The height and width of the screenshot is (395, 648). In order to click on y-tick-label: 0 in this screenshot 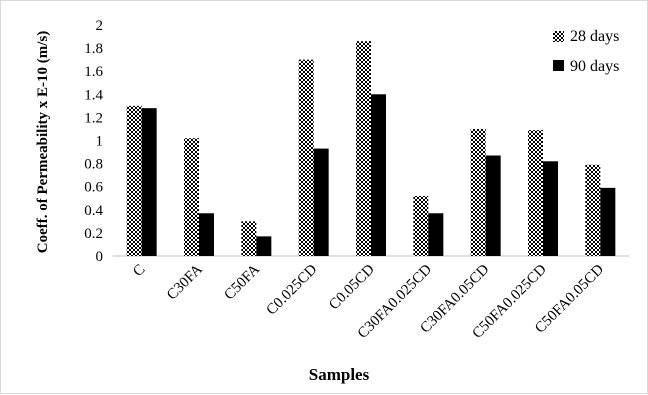, I will do `click(100, 257)`.